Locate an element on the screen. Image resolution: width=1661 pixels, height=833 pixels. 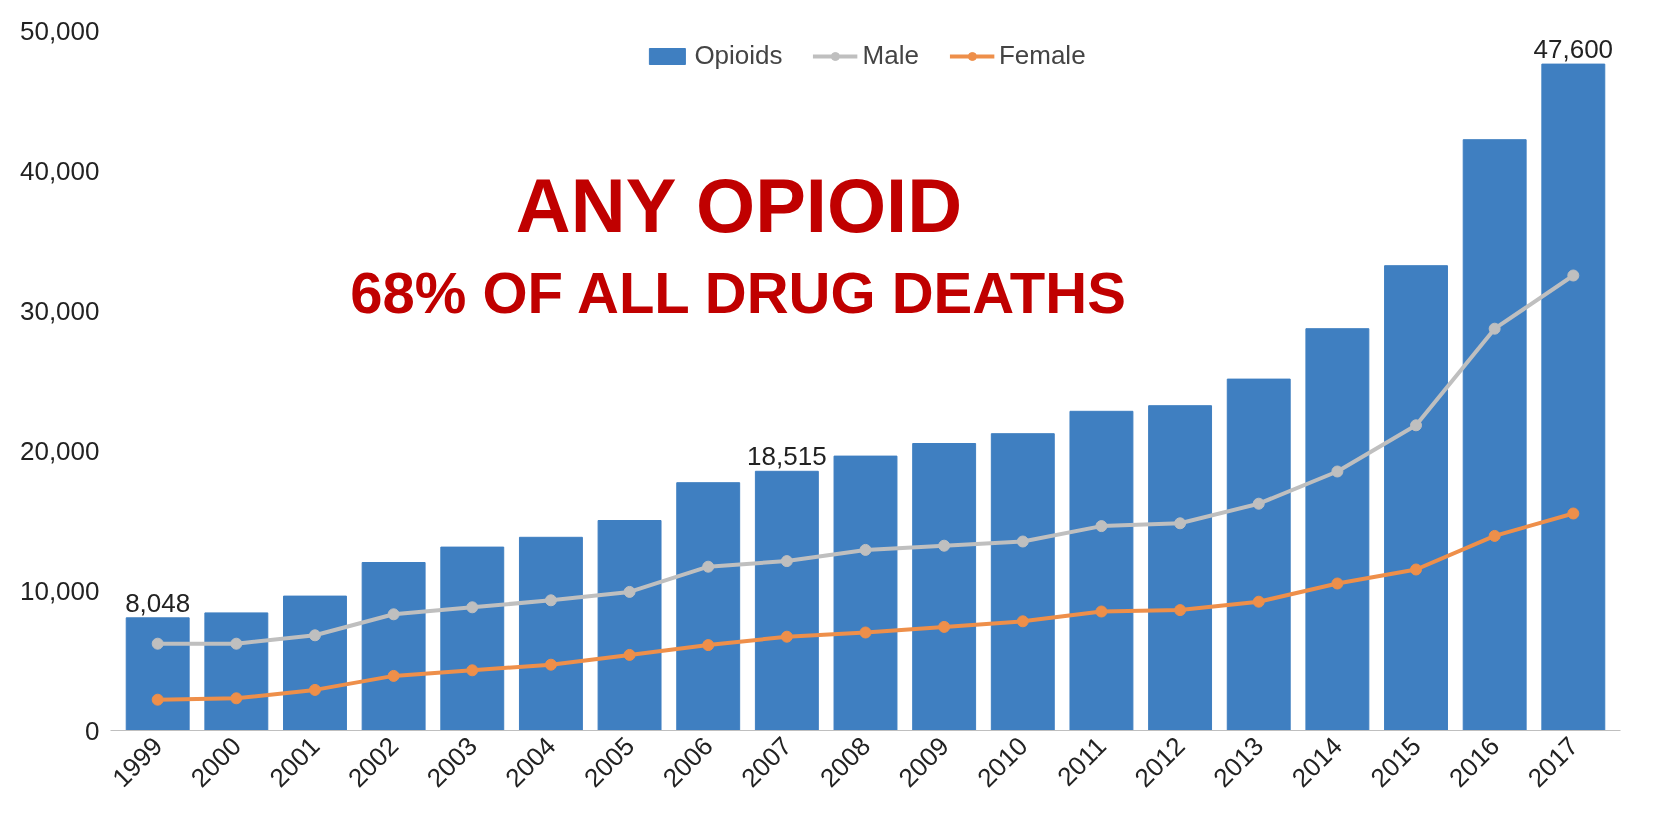
y-tick-label: 10,000 is located at coordinates (59, 590).